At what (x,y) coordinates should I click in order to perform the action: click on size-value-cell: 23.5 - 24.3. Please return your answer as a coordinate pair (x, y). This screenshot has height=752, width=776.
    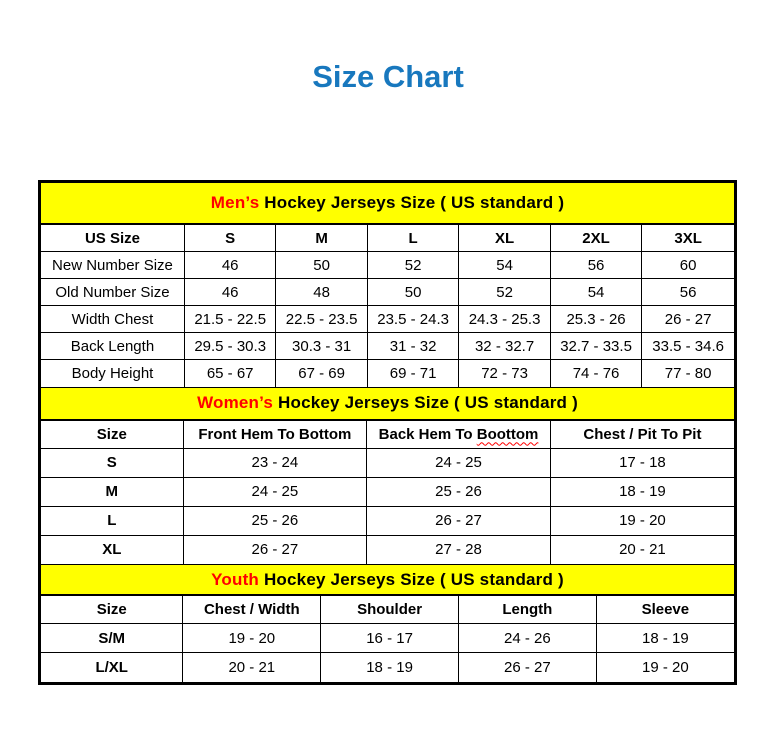
    Looking at the image, I should click on (413, 319).